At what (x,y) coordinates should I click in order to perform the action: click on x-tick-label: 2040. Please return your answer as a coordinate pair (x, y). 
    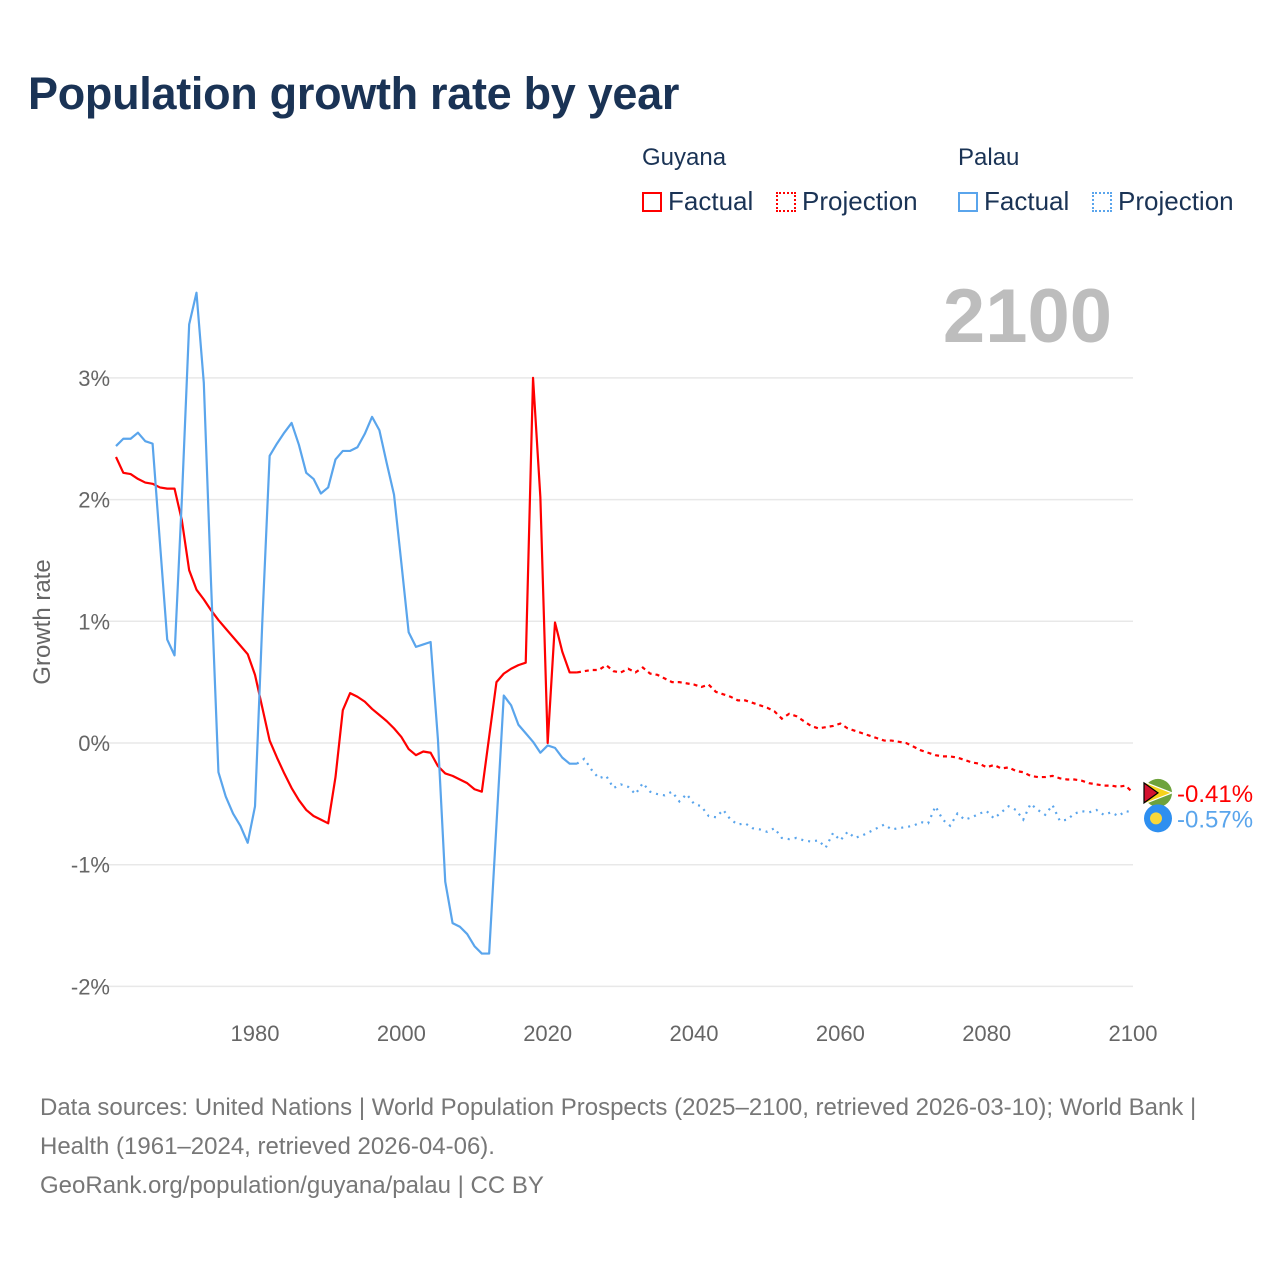
    Looking at the image, I should click on (694, 1033).